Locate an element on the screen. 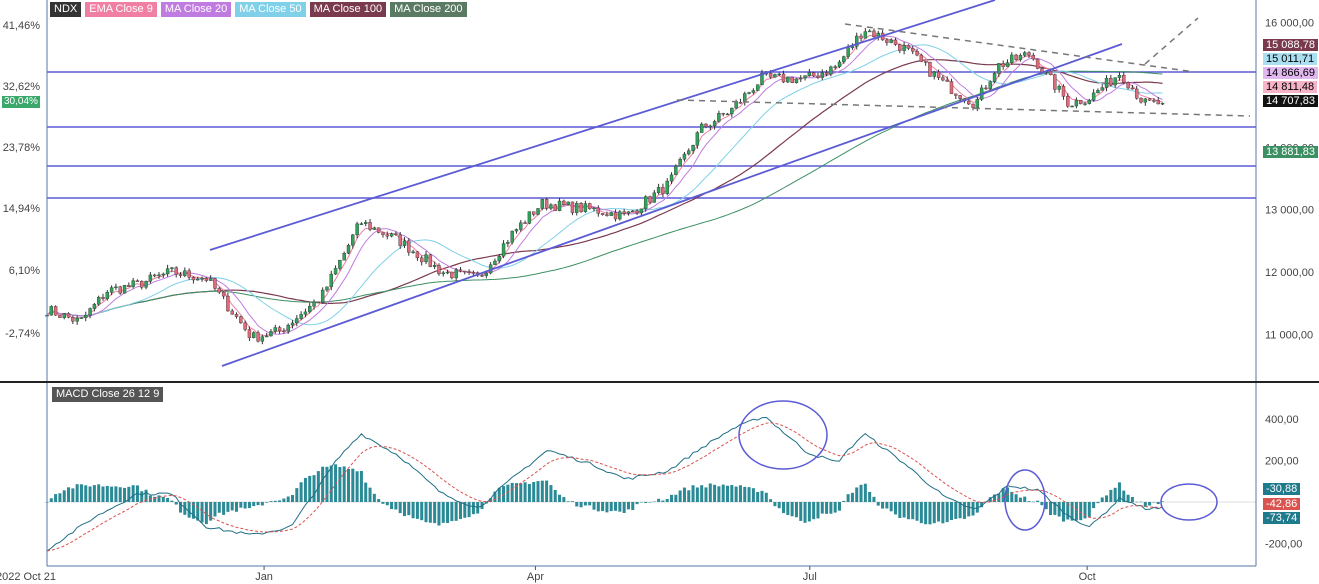  left-percent-label: 23,78% is located at coordinates (22, 148).